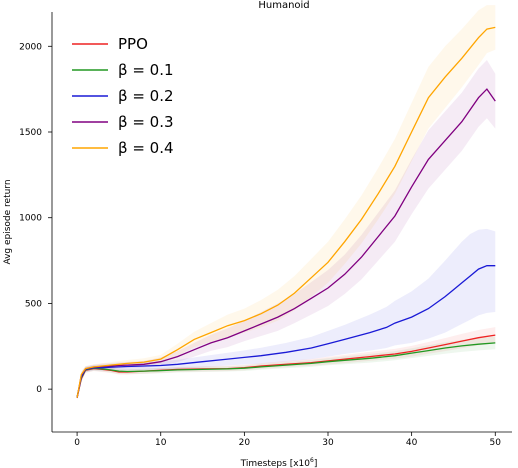 This screenshot has height=468, width=518. What do you see at coordinates (77, 443) in the screenshot?
I see `x-tick-label: 0` at bounding box center [77, 443].